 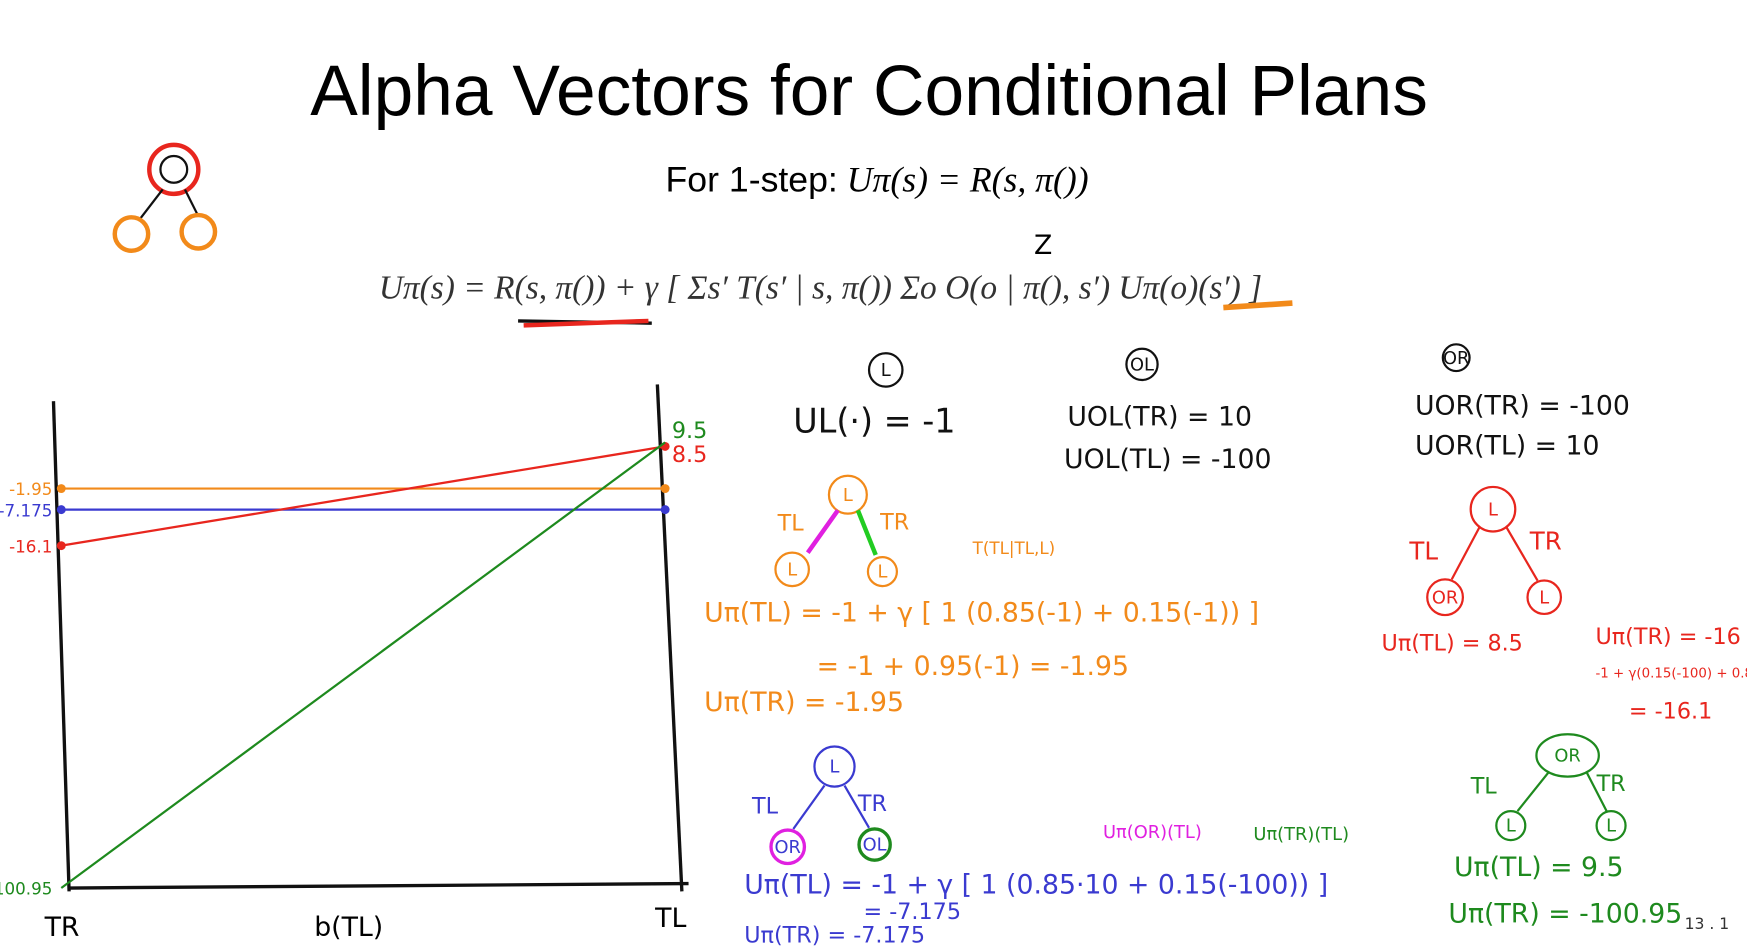 What do you see at coordinates (1159, 417) in the screenshot?
I see `value: UOL(TR) = 10` at bounding box center [1159, 417].